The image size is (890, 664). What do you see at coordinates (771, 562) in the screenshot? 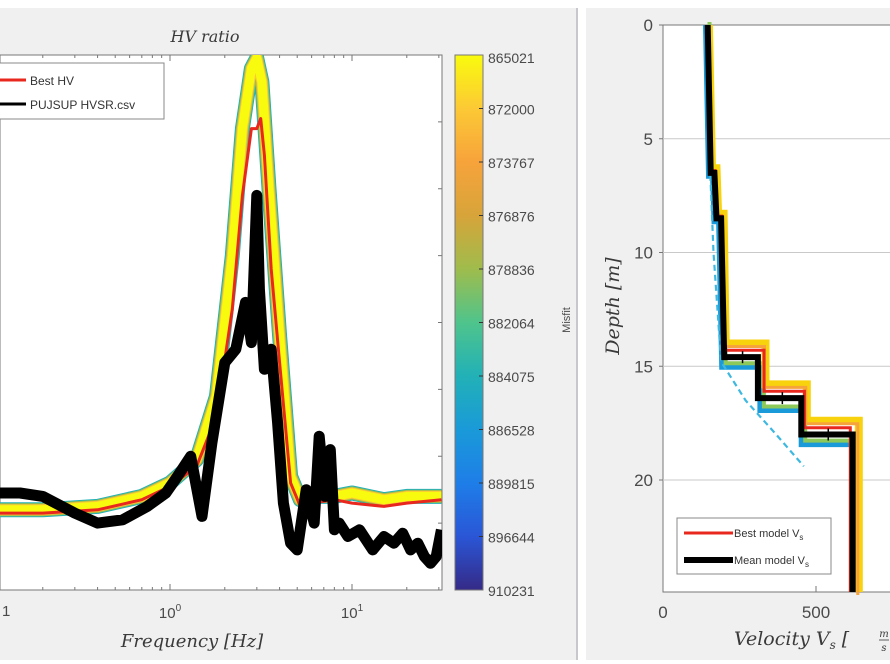
I see `vs-legend-label-mean: Mean model Vs` at bounding box center [771, 562].